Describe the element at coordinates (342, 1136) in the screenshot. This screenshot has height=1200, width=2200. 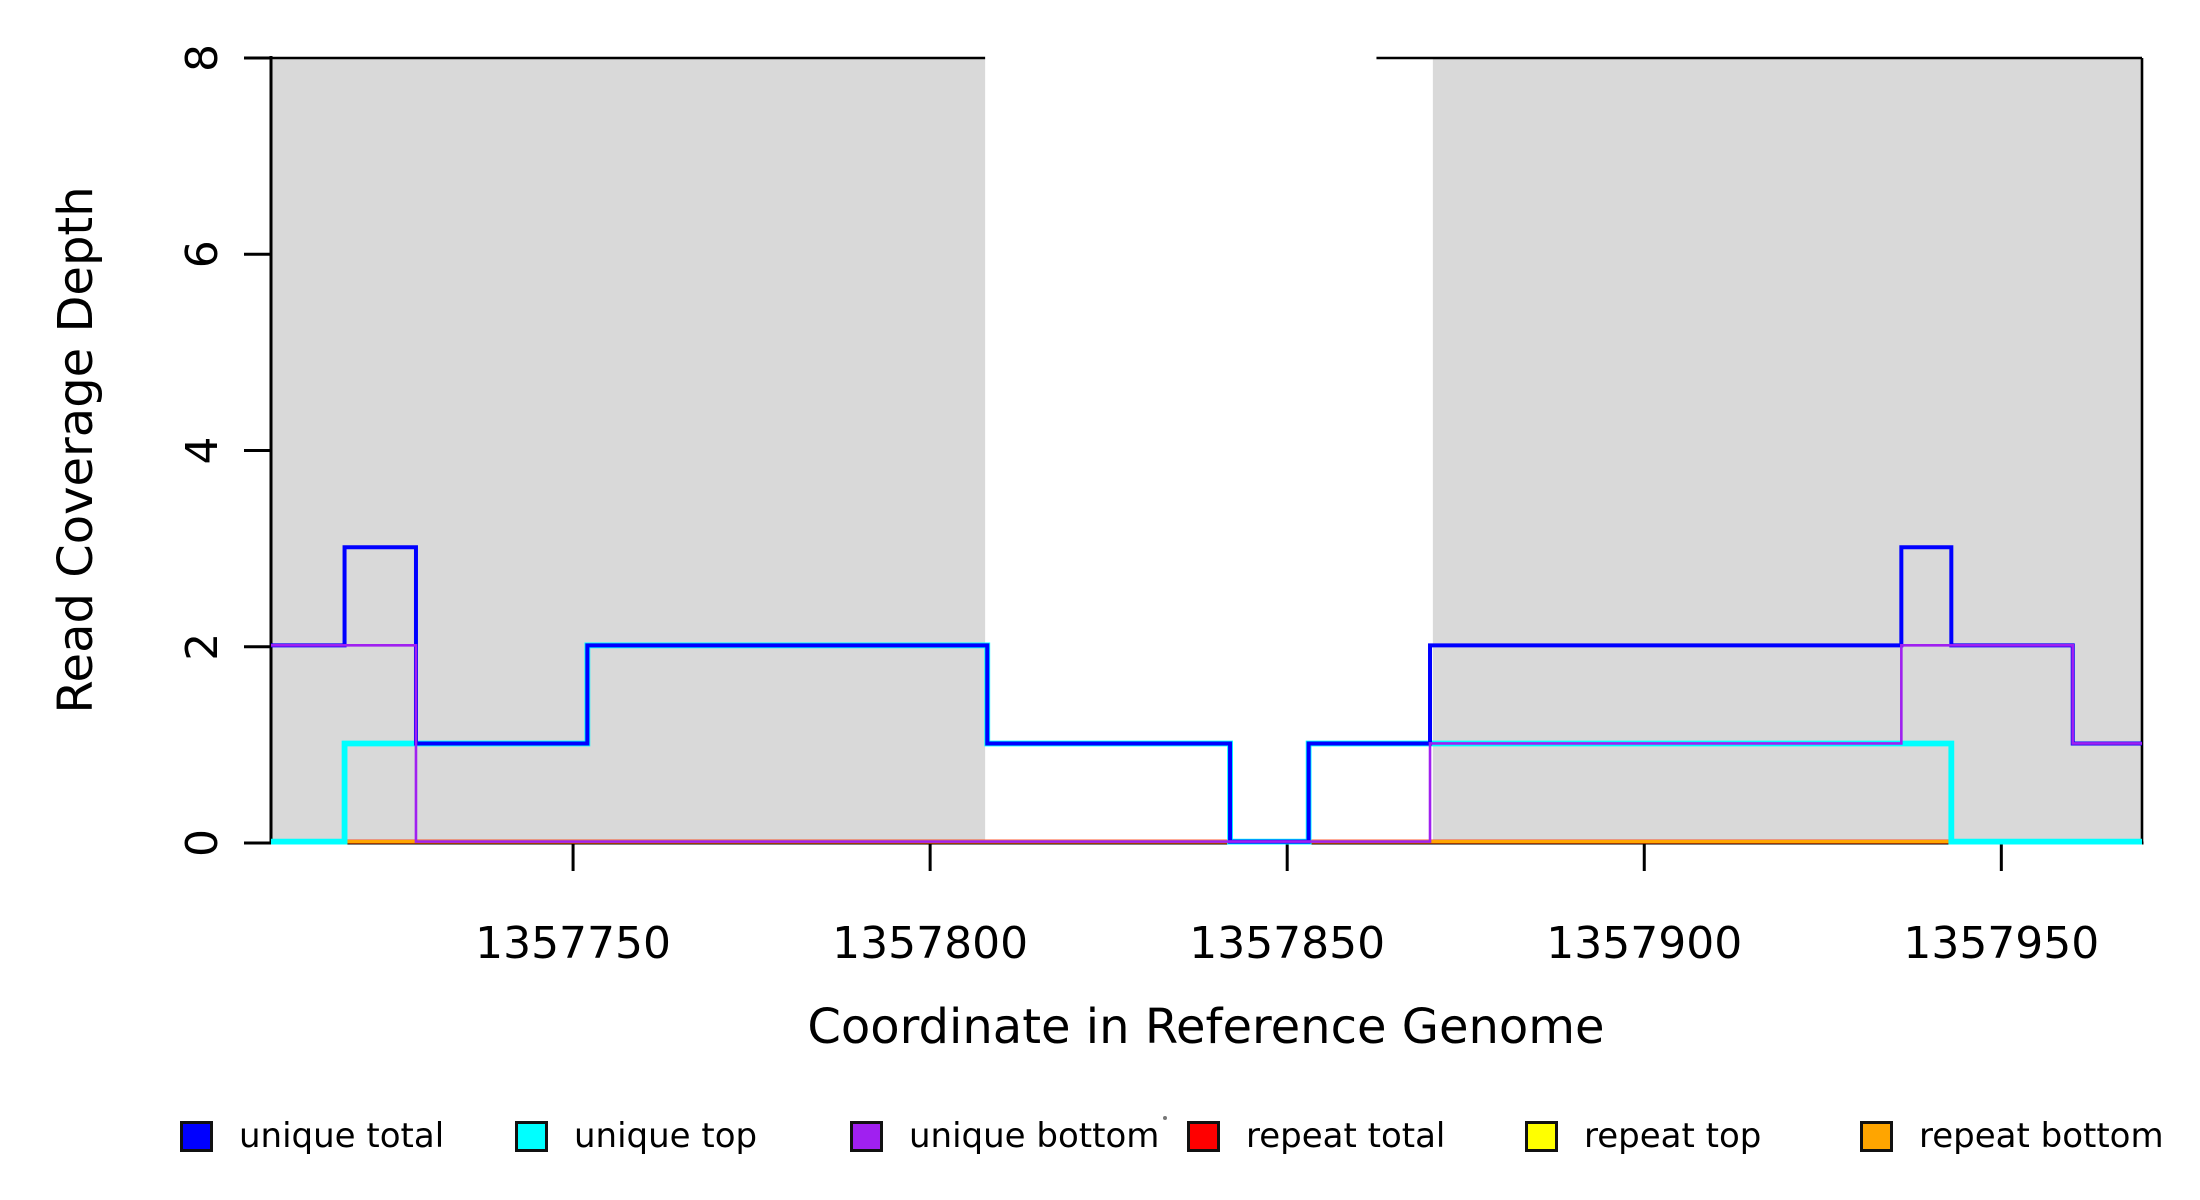
I see `legend-label: unique total` at that location.